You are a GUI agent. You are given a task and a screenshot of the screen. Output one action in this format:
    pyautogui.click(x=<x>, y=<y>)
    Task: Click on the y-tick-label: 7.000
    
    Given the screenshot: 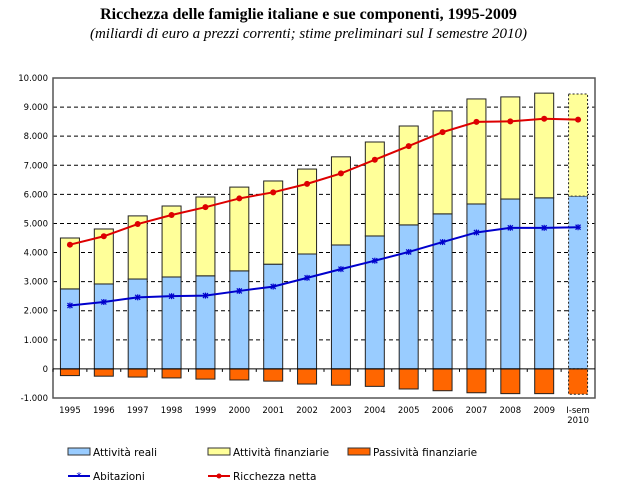 What is the action you would take?
    pyautogui.click(x=36, y=166)
    